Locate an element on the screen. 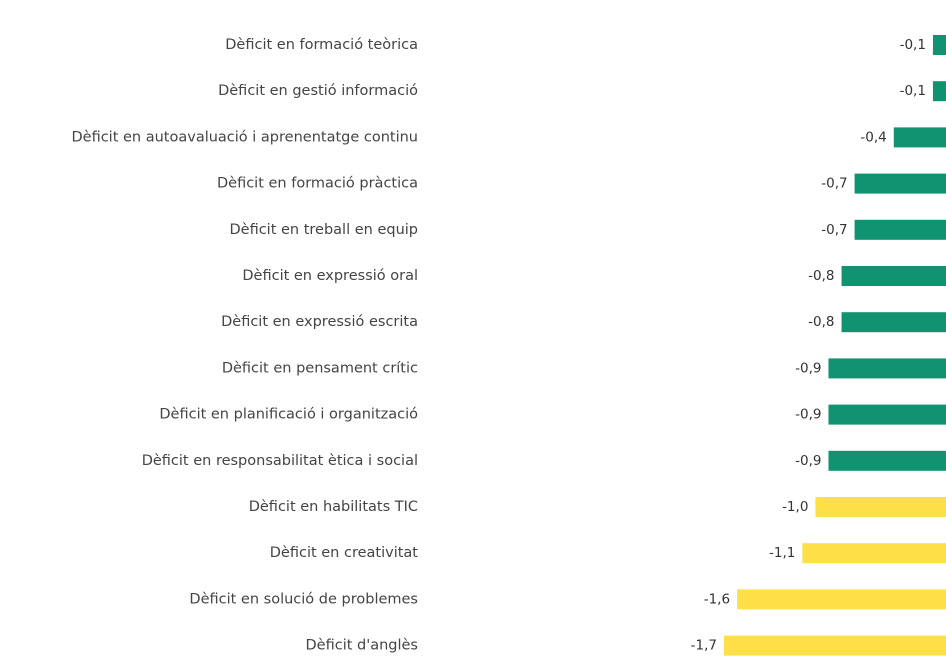  category-label: Dèficit en treball en equip is located at coordinates (323, 230).